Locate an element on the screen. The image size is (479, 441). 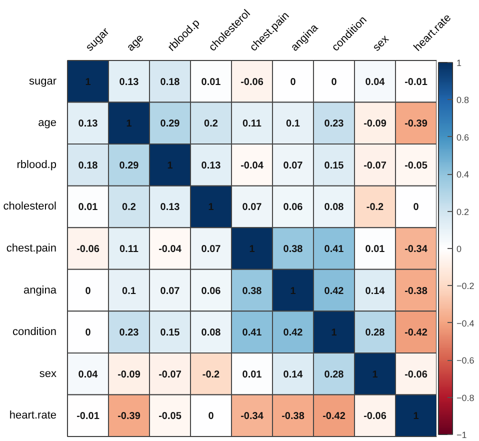
color-bar-label: 0.6 is located at coordinates (463, 137).